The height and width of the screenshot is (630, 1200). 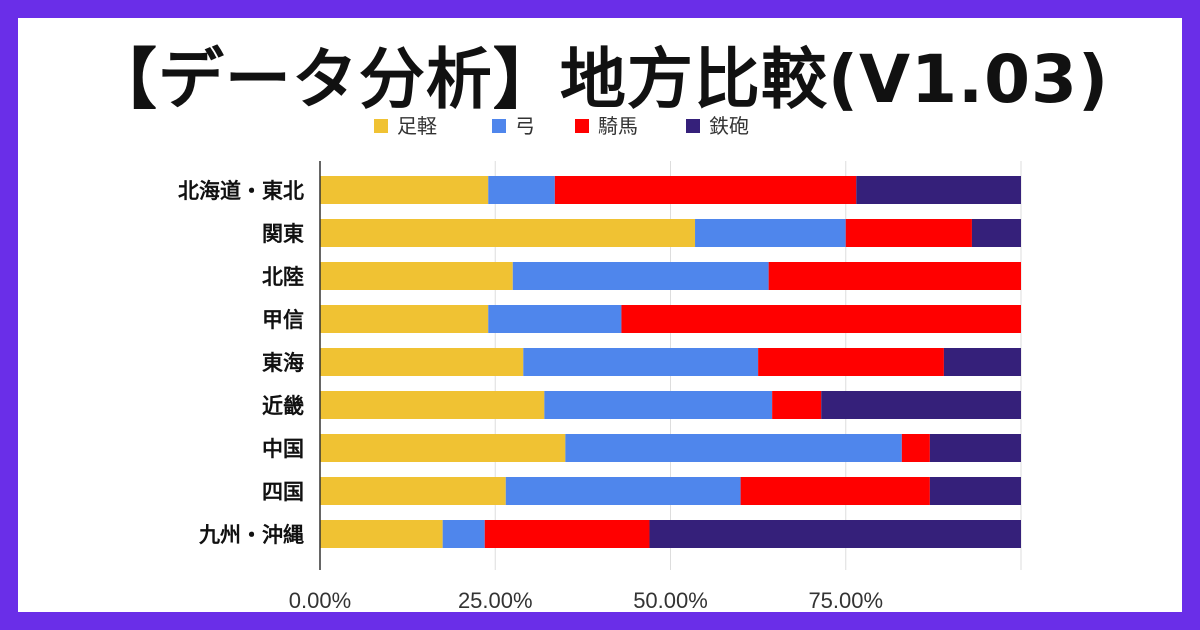 What do you see at coordinates (283, 363) in the screenshot?
I see `category-label: 東海` at bounding box center [283, 363].